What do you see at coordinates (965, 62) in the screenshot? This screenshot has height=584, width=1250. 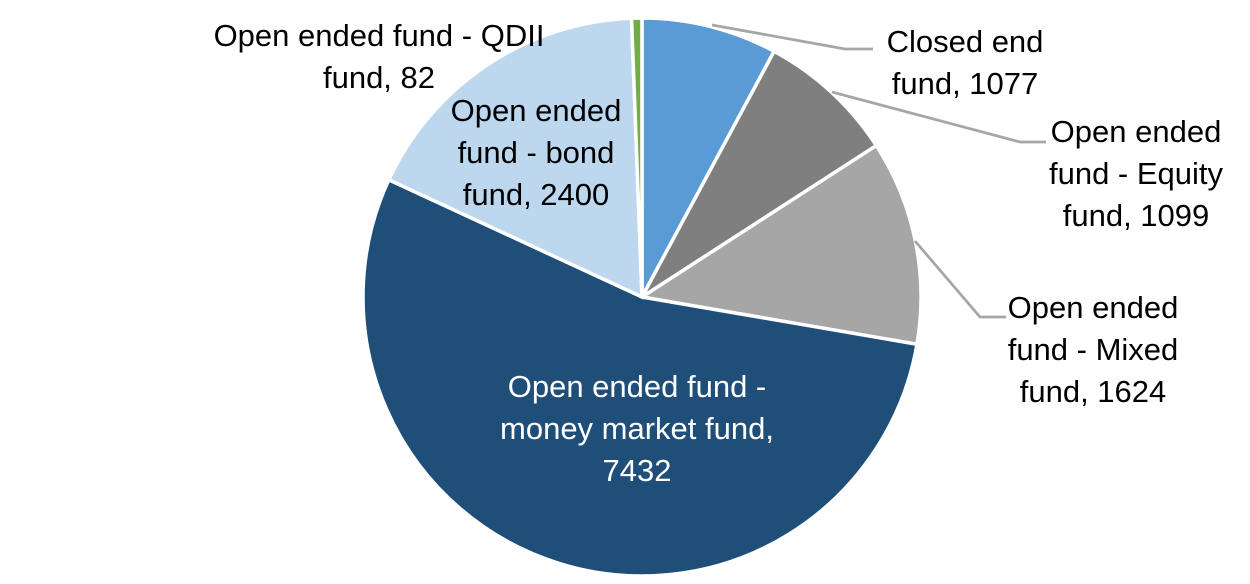 I see `data-label-closed-end-fund: Closed end fund, 1077` at bounding box center [965, 62].